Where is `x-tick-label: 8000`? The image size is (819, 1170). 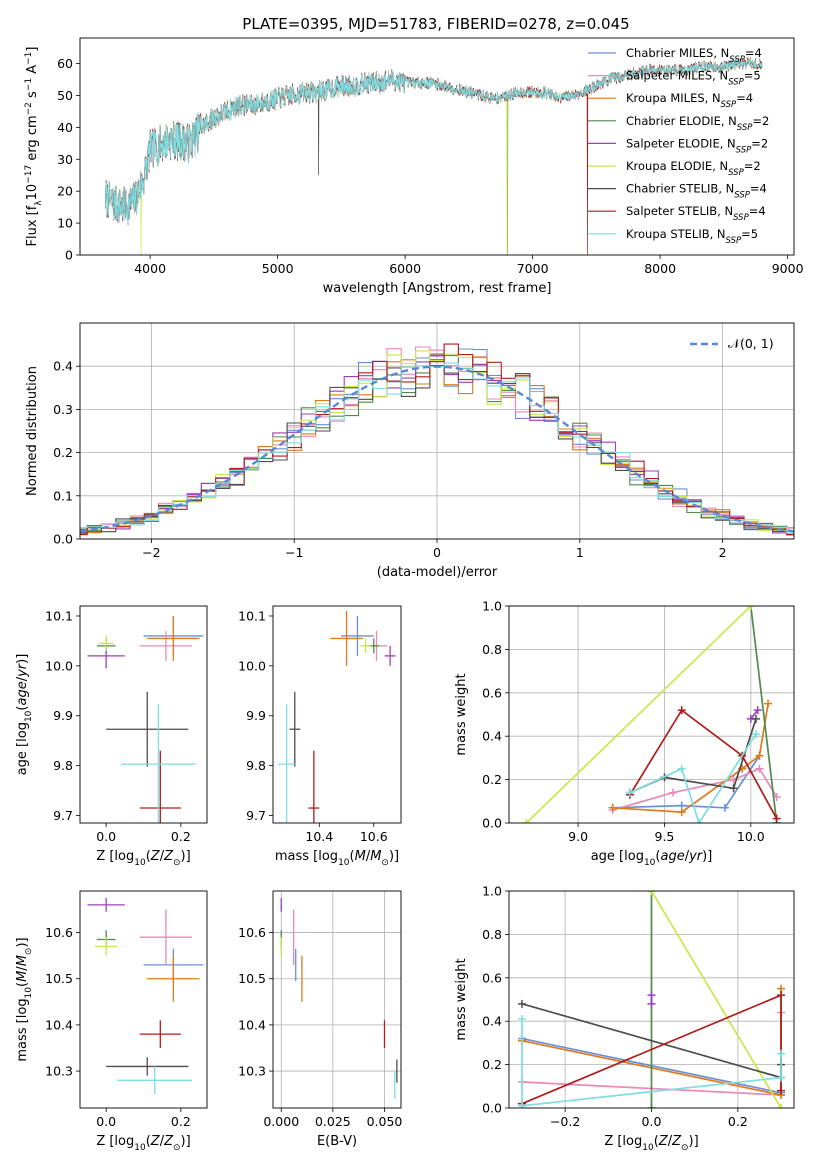
x-tick-label: 8000 is located at coordinates (660, 268).